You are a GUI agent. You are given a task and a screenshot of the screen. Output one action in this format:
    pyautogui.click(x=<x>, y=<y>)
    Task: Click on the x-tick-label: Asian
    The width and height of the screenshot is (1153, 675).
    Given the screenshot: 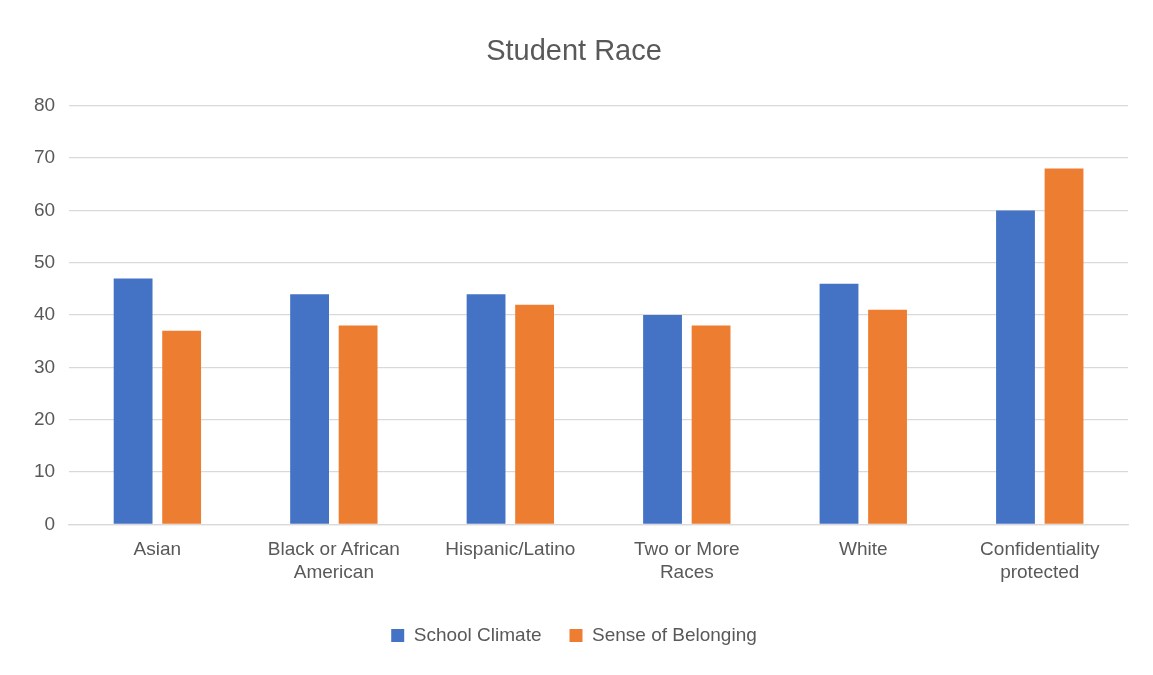 What is the action you would take?
    pyautogui.click(x=157, y=549)
    